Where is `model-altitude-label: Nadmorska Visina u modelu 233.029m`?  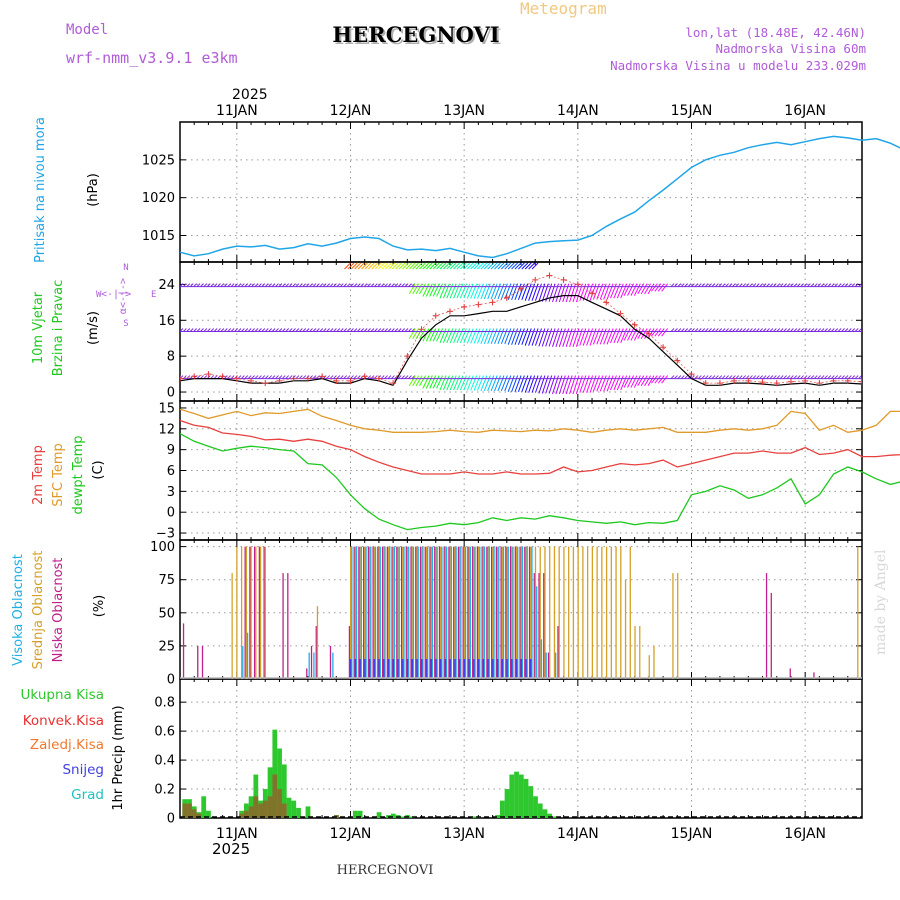
model-altitude-label: Nadmorska Visina u modelu 233.029m is located at coordinates (738, 65).